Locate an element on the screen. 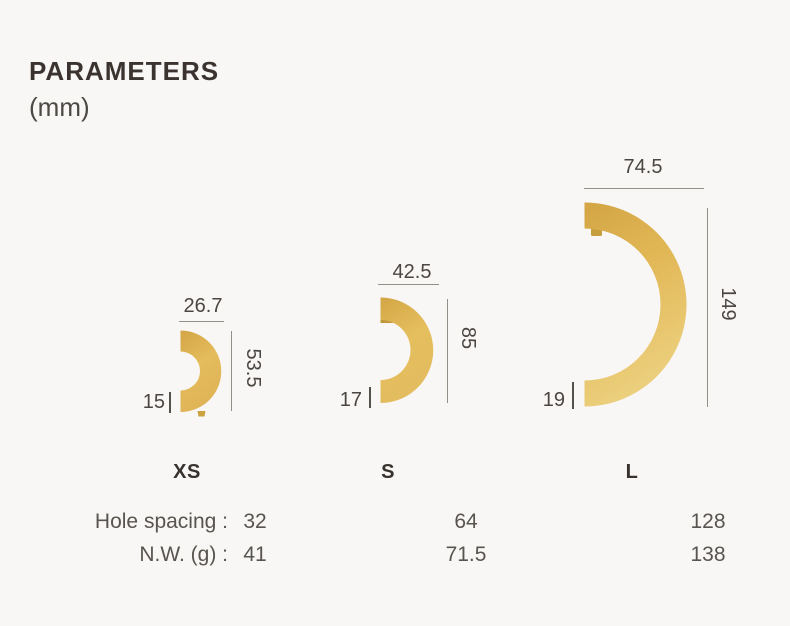 This screenshot has width=790, height=626. hole-spacing-xs: 32 is located at coordinates (255, 521).